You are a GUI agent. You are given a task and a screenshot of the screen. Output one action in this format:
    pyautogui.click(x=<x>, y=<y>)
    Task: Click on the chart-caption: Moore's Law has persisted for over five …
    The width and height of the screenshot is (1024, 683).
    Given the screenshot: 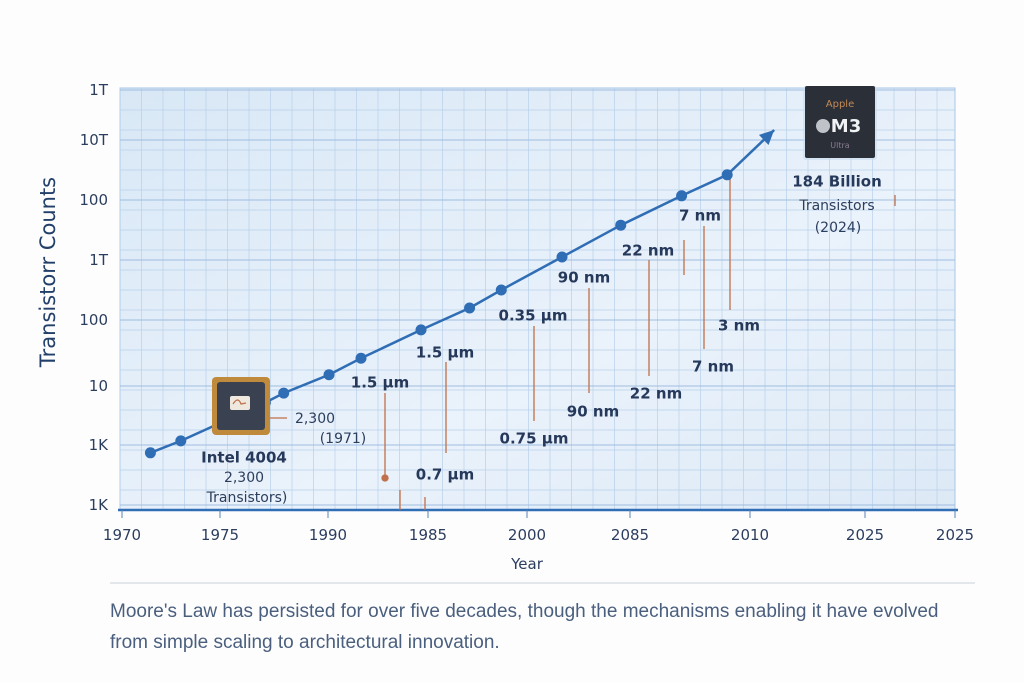 What is the action you would take?
    pyautogui.click(x=524, y=627)
    